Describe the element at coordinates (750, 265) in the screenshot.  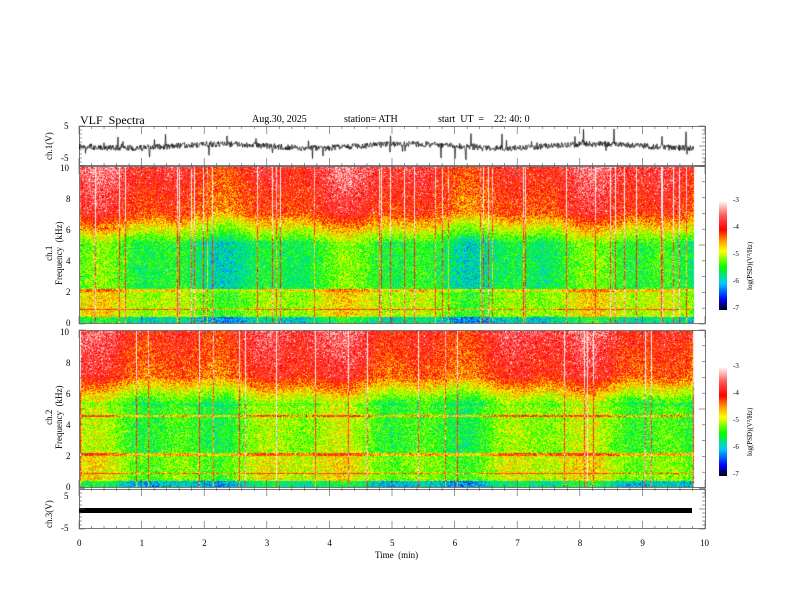
I see `ch1-colorbar-label: log(PSD)(V²/Hz)` at that location.